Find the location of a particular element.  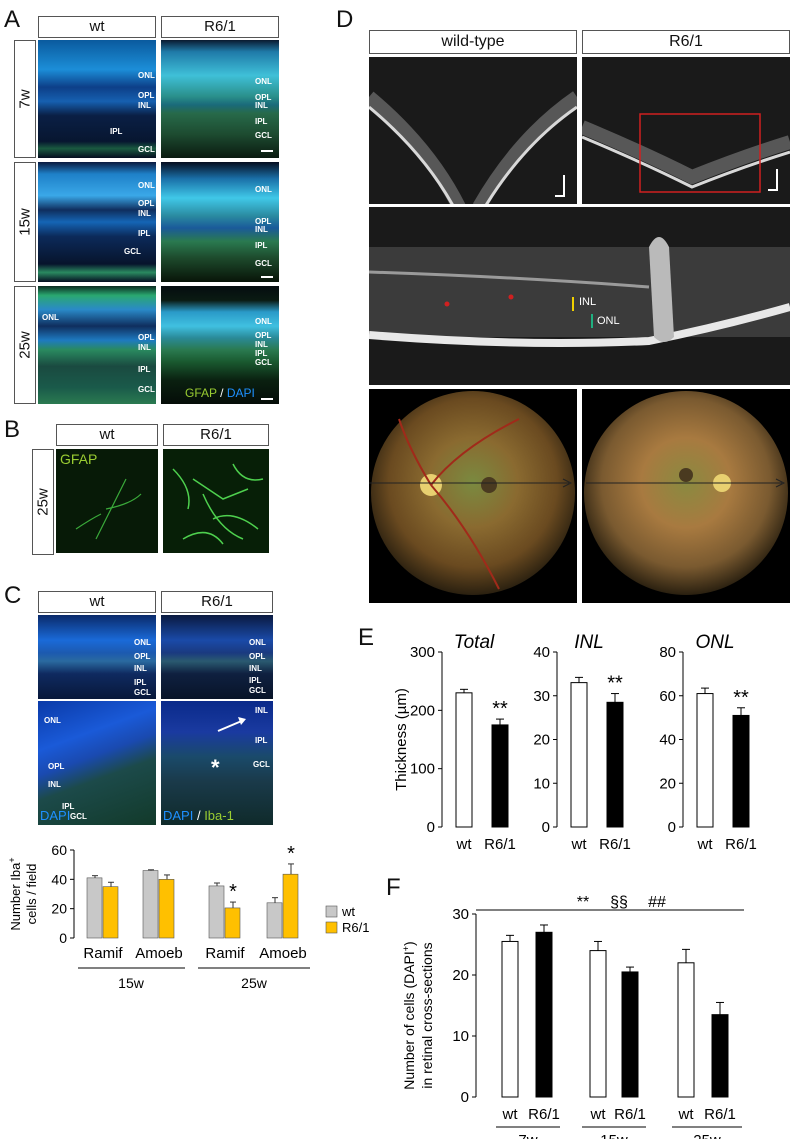

micrograph-b-r61 is located at coordinates (216, 501).